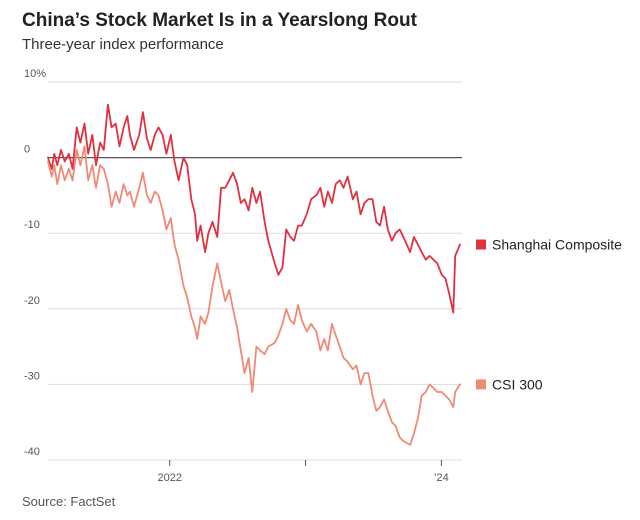 The height and width of the screenshot is (520, 640). Describe the element at coordinates (517, 384) in the screenshot. I see `legend-label: CSI 300` at that location.